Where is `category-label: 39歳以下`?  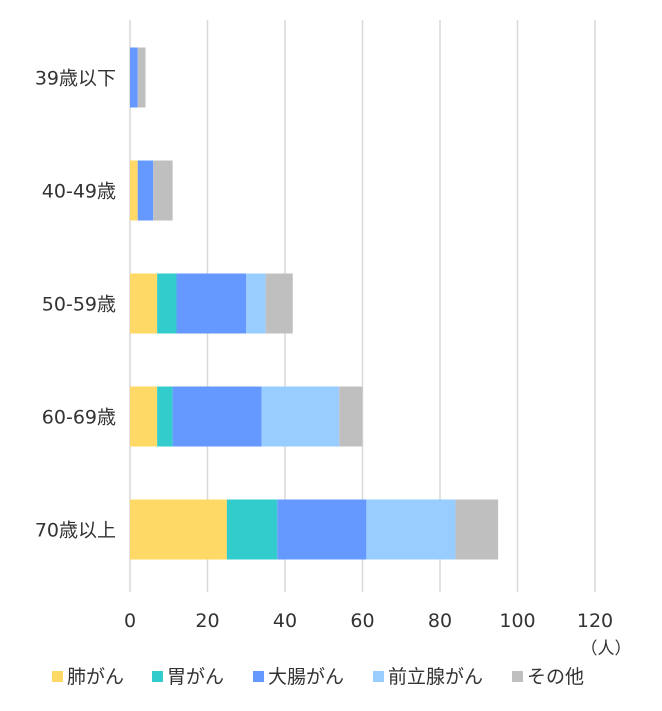
category-label: 39歳以下 is located at coordinates (75, 79).